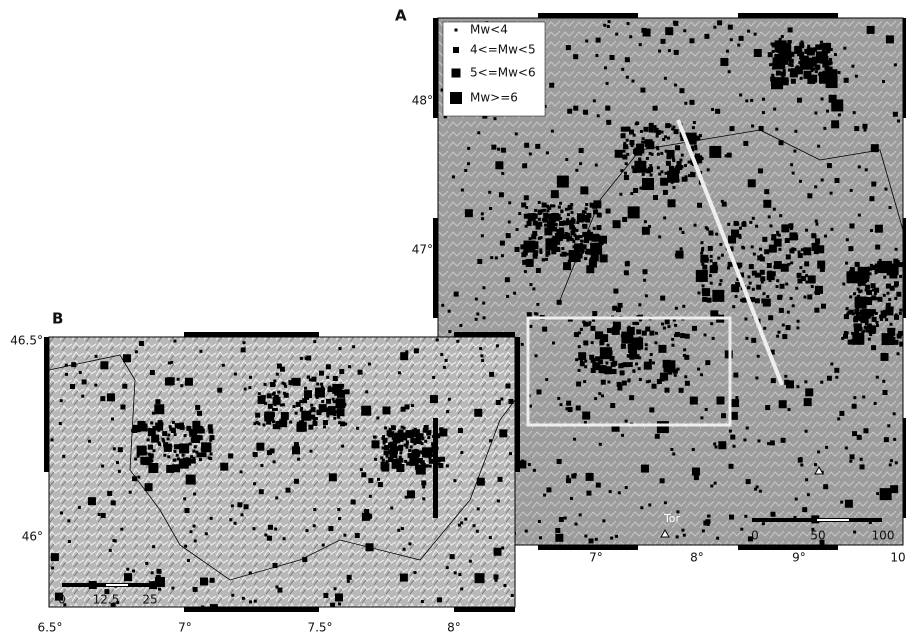  Describe the element at coordinates (833, 520) in the screenshot. I see `scale-bar` at that location.